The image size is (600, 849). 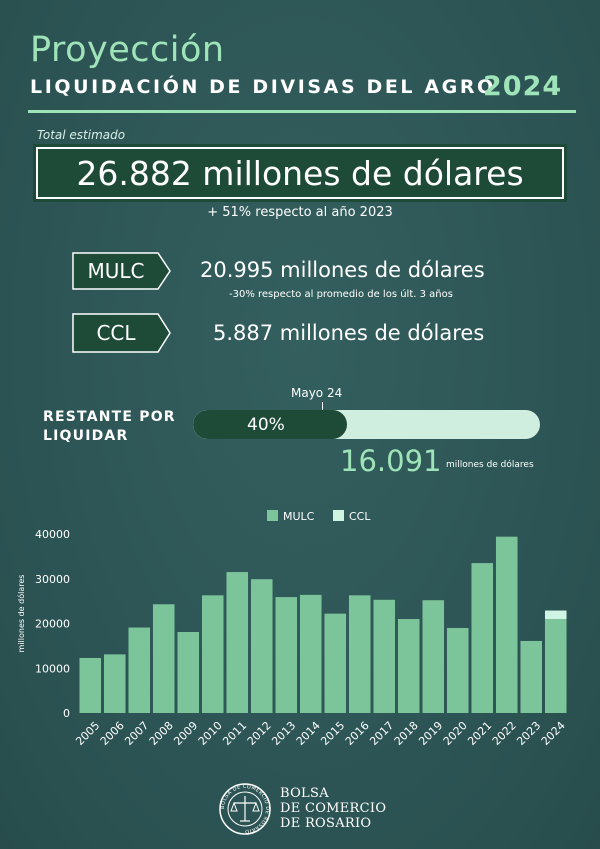 What do you see at coordinates (430, 733) in the screenshot?
I see `x-tick-label: 2019` at bounding box center [430, 733].